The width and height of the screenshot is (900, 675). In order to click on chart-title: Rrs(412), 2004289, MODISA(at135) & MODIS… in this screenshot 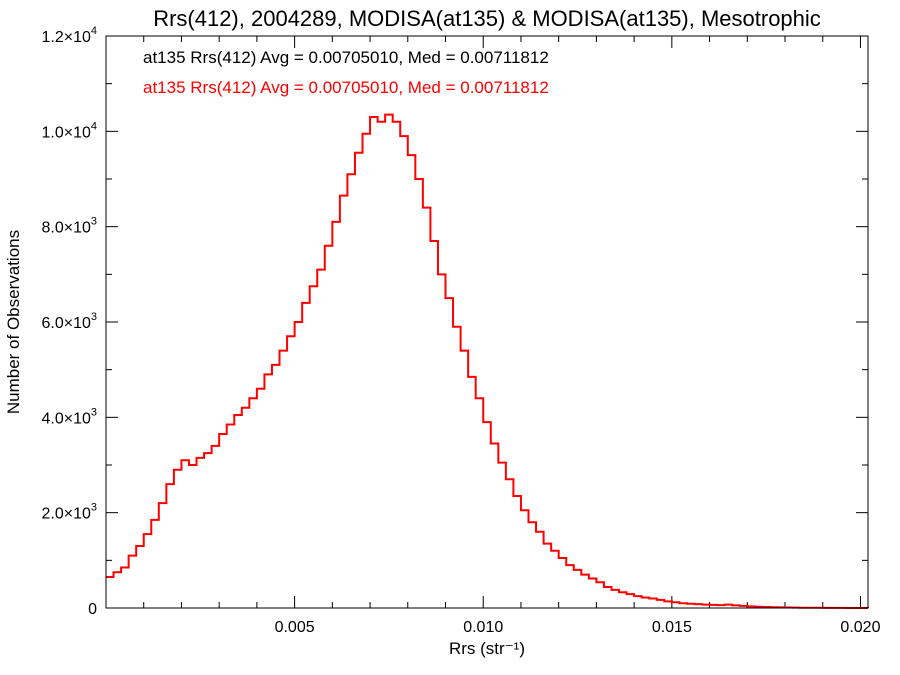, I will do `click(487, 18)`.